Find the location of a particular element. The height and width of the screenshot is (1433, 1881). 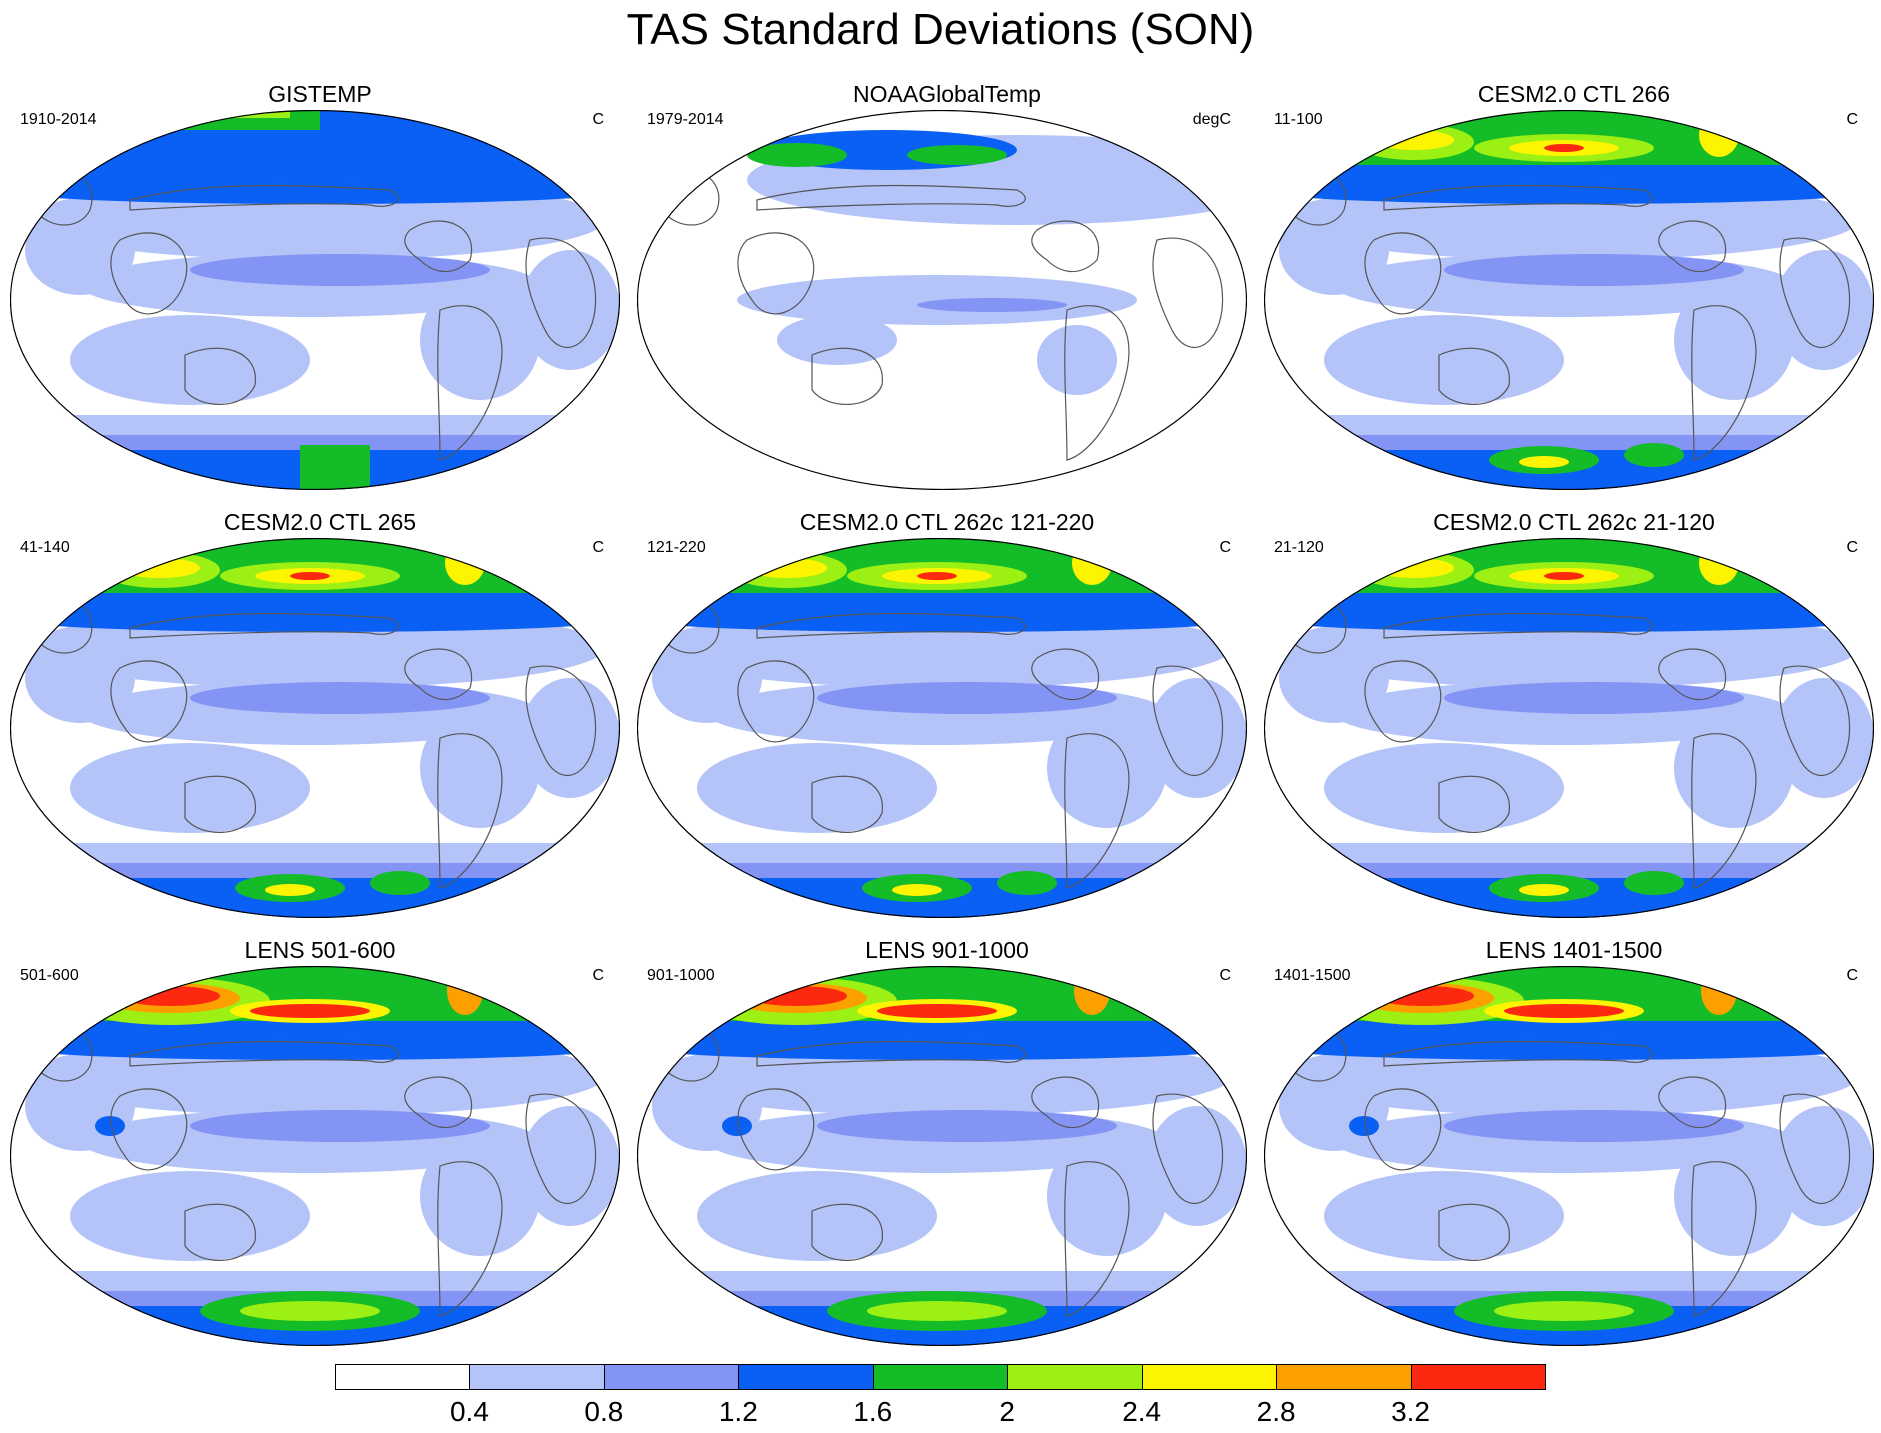

panel-period: 41-140 is located at coordinates (45, 547).